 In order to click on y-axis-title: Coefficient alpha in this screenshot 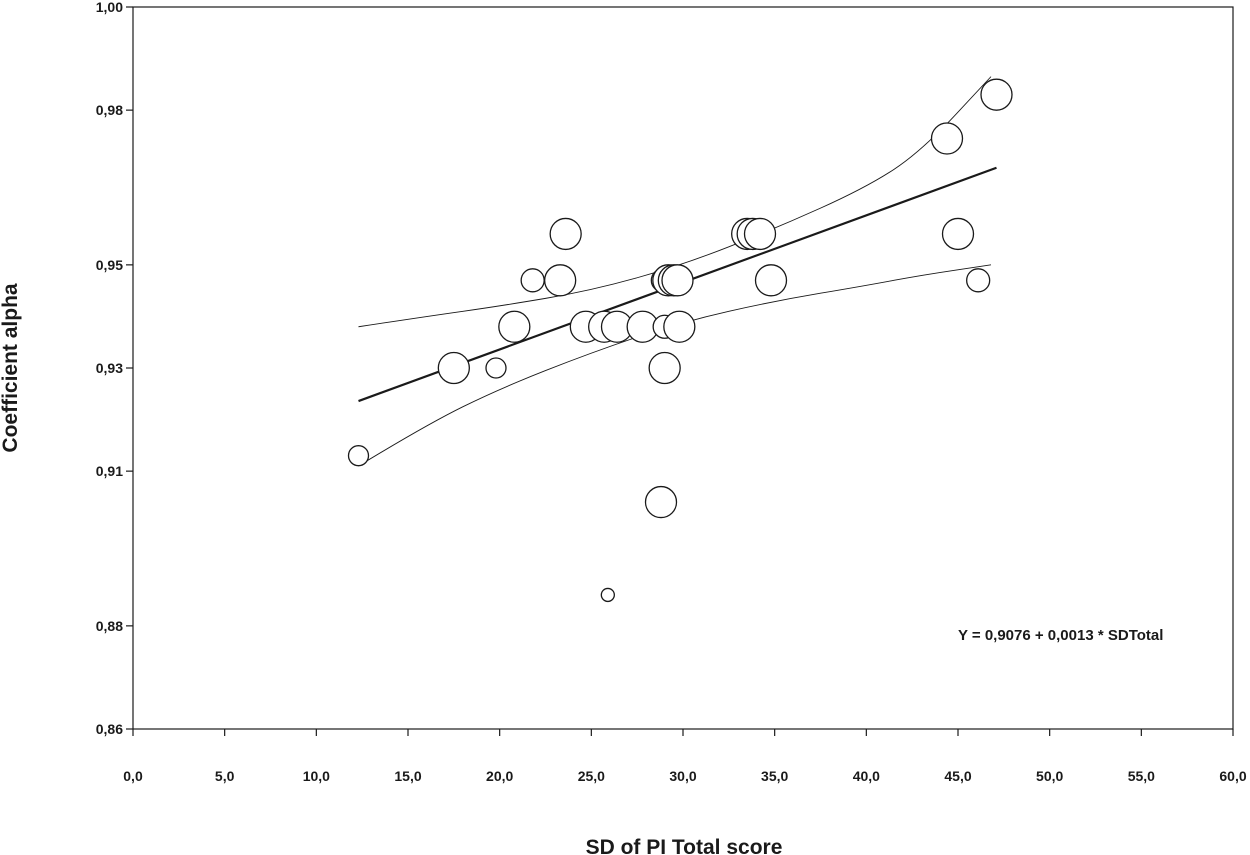, I will do `click(11, 368)`.